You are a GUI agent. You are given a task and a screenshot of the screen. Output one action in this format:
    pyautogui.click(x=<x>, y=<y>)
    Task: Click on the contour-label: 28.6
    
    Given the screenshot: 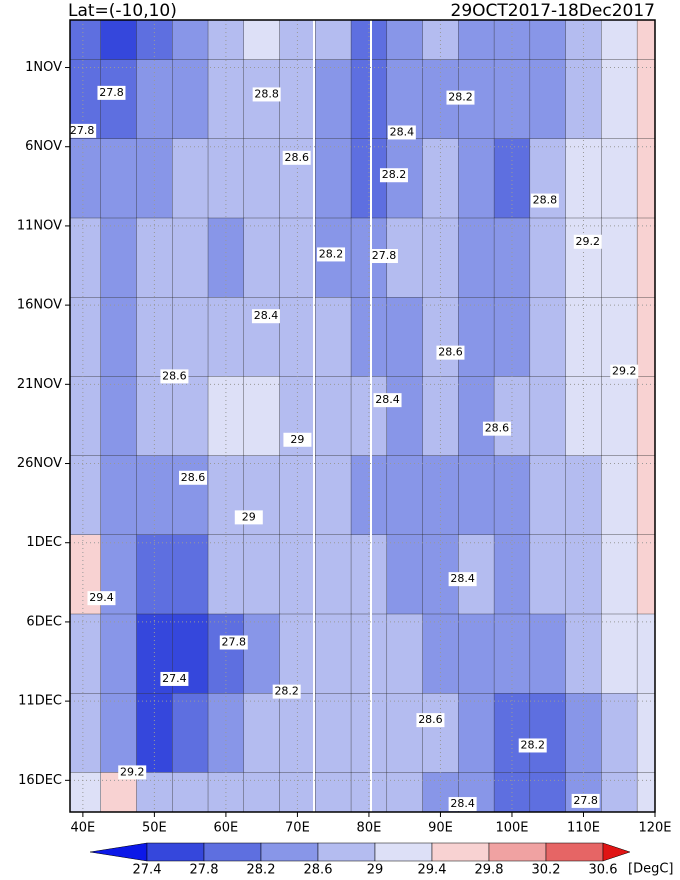 What is the action you would take?
    pyautogui.click(x=450, y=352)
    